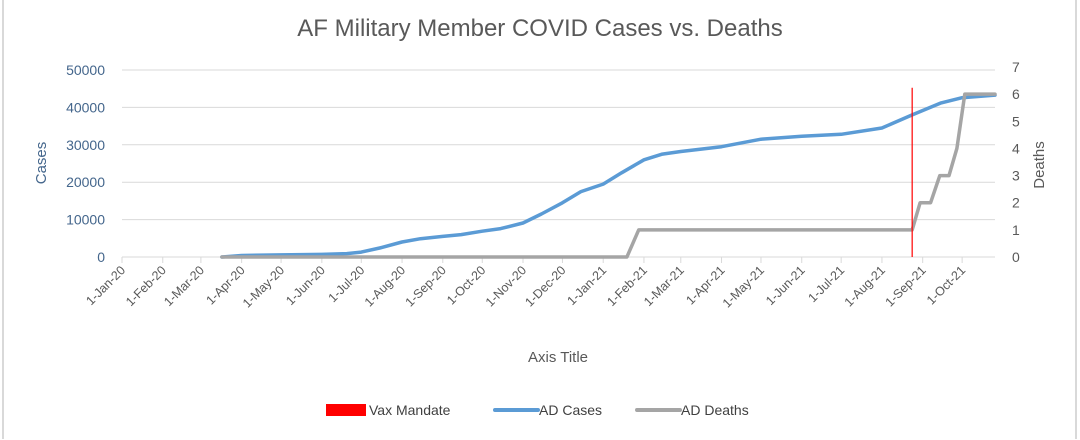  Describe the element at coordinates (587, 285) in the screenshot. I see `x-tick-label: 1-Jan-21` at that location.